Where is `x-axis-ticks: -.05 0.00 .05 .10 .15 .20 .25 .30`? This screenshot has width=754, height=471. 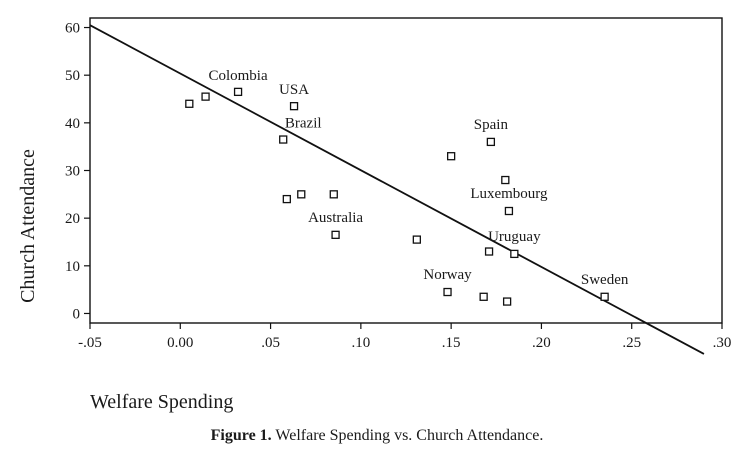 x-axis-ticks: -.05 0.00 .05 .10 .15 .20 .25 .30 is located at coordinates (404, 337).